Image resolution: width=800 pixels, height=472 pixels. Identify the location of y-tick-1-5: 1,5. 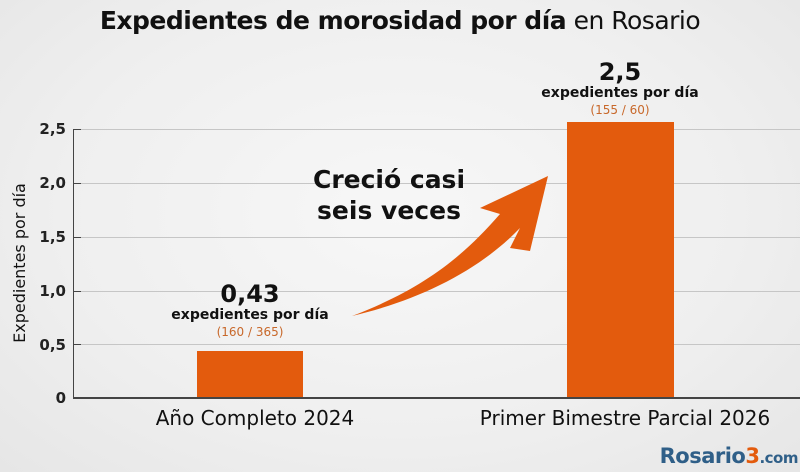
(52, 237).